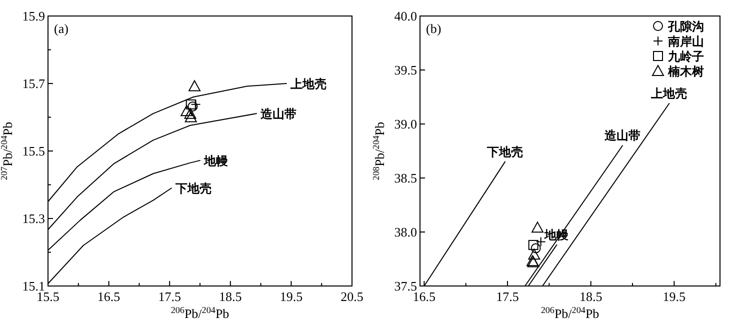 The height and width of the screenshot is (322, 729). What do you see at coordinates (685, 57) in the screenshot?
I see `legend-label: 九岭子` at bounding box center [685, 57].